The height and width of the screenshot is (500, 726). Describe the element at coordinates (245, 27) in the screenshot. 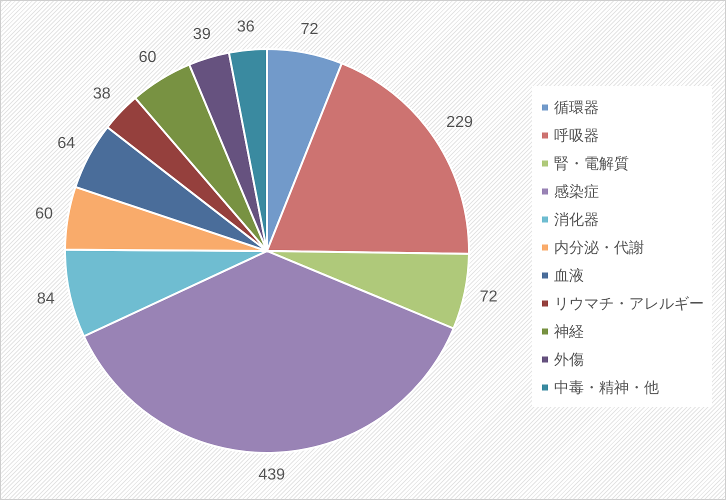

I see `data-label: 36` at that location.